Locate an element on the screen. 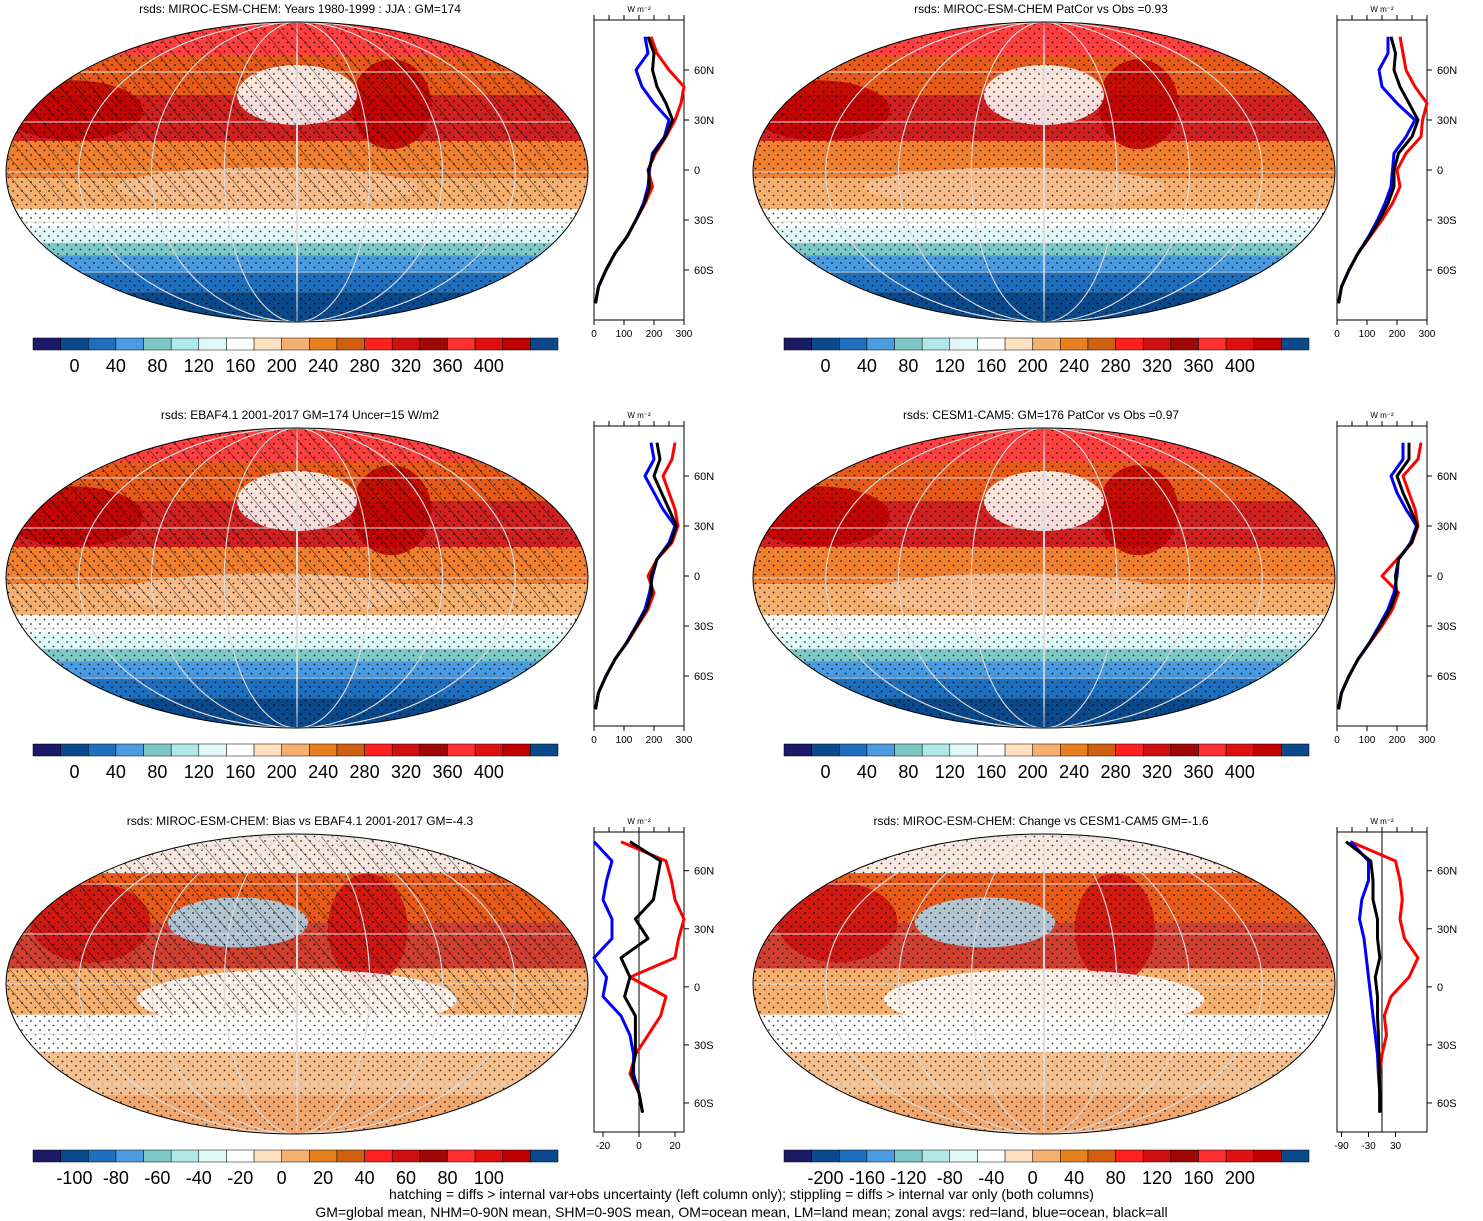  colorbar-label: 320 is located at coordinates (1157, 772).